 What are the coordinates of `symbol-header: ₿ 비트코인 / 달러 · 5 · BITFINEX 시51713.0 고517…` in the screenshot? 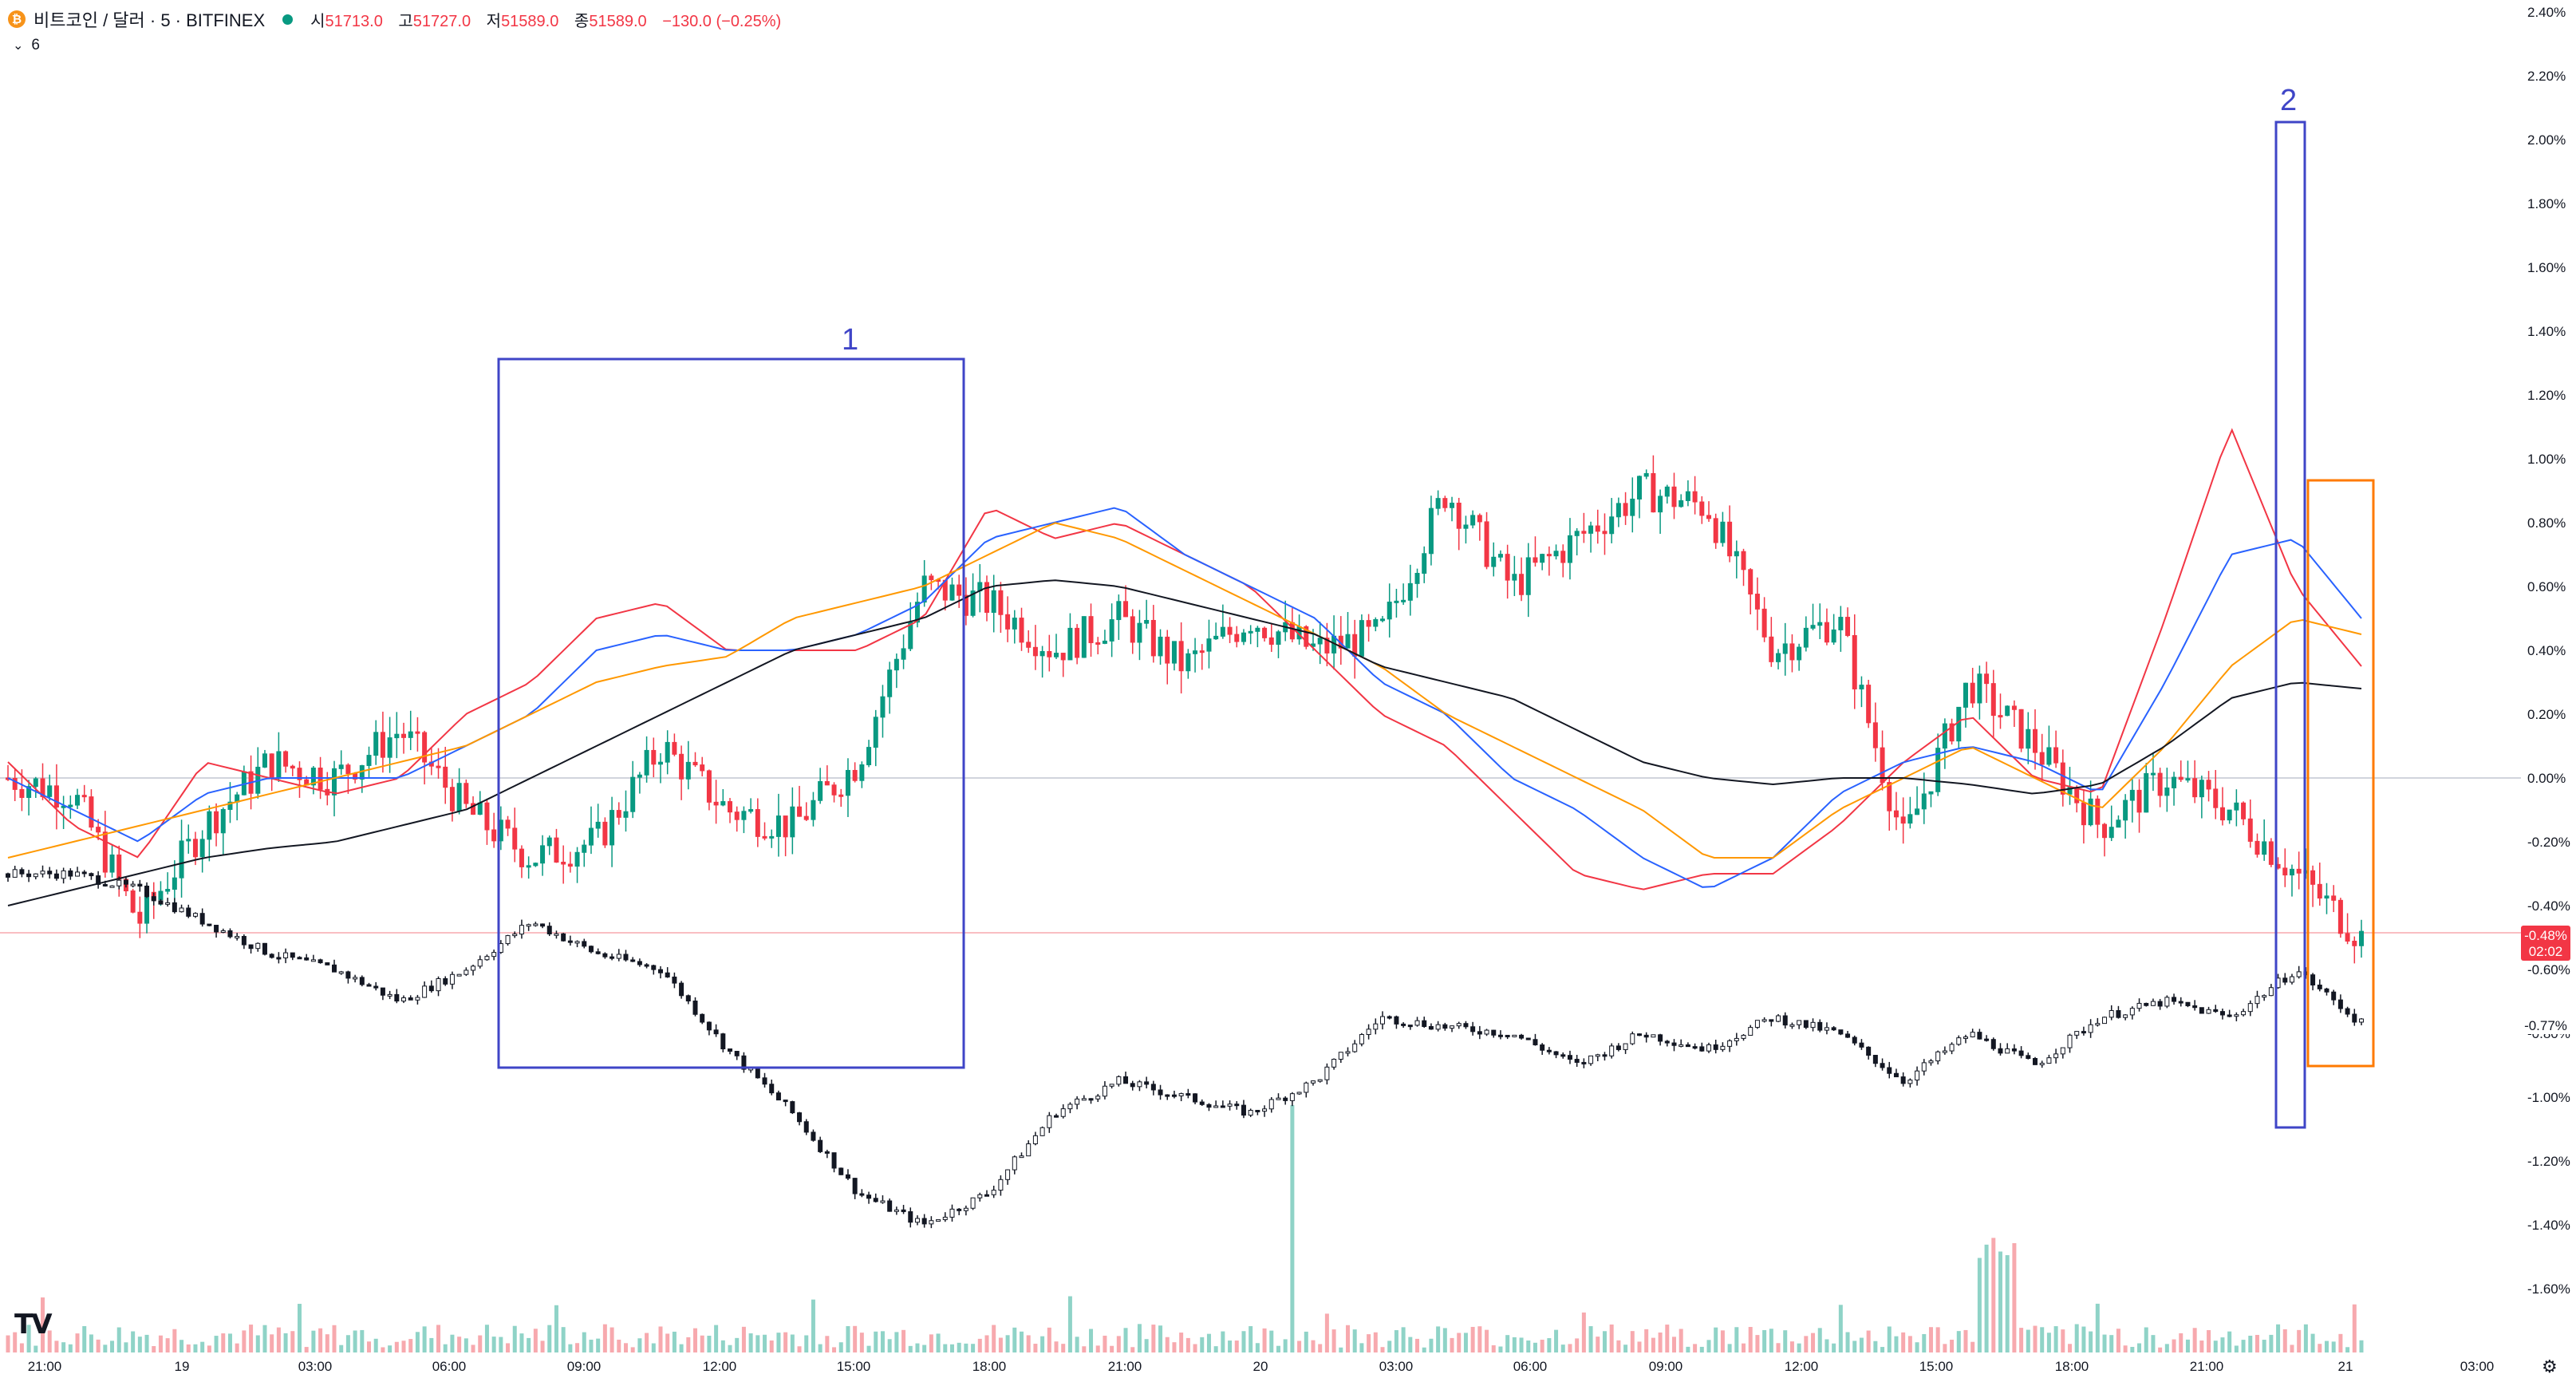 It's located at (400, 19).